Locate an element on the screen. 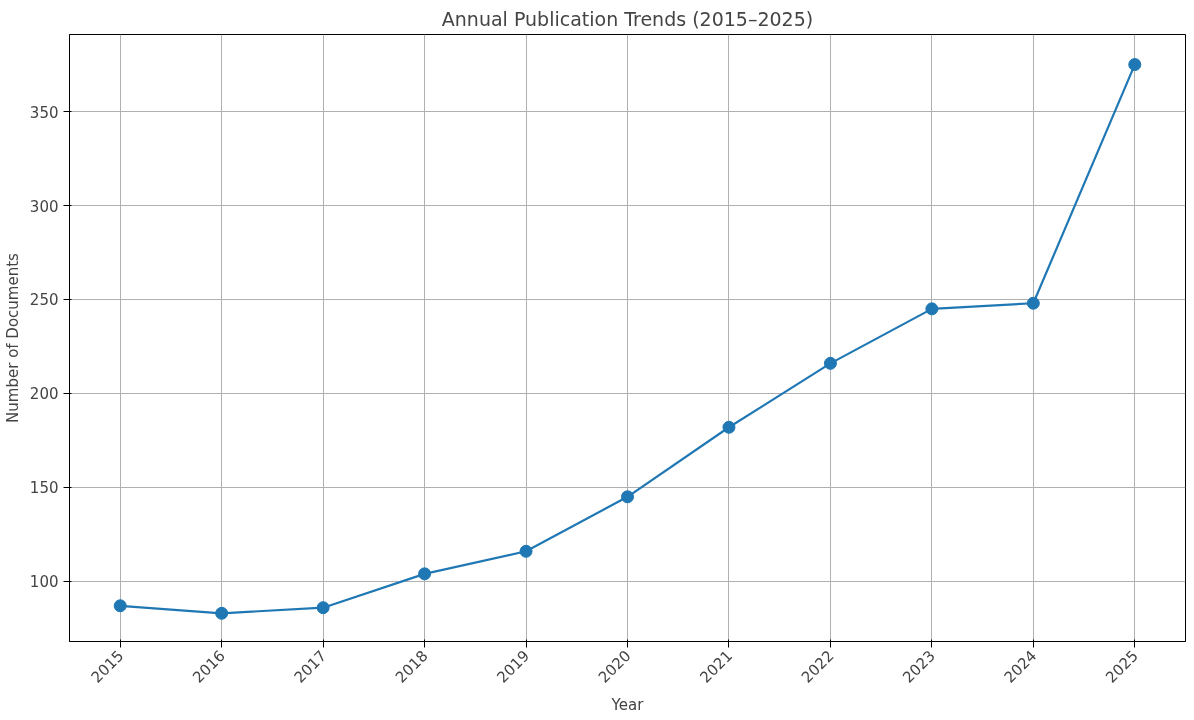  chart-title: Annual Publication Trends (2015–2025) is located at coordinates (627, 18).